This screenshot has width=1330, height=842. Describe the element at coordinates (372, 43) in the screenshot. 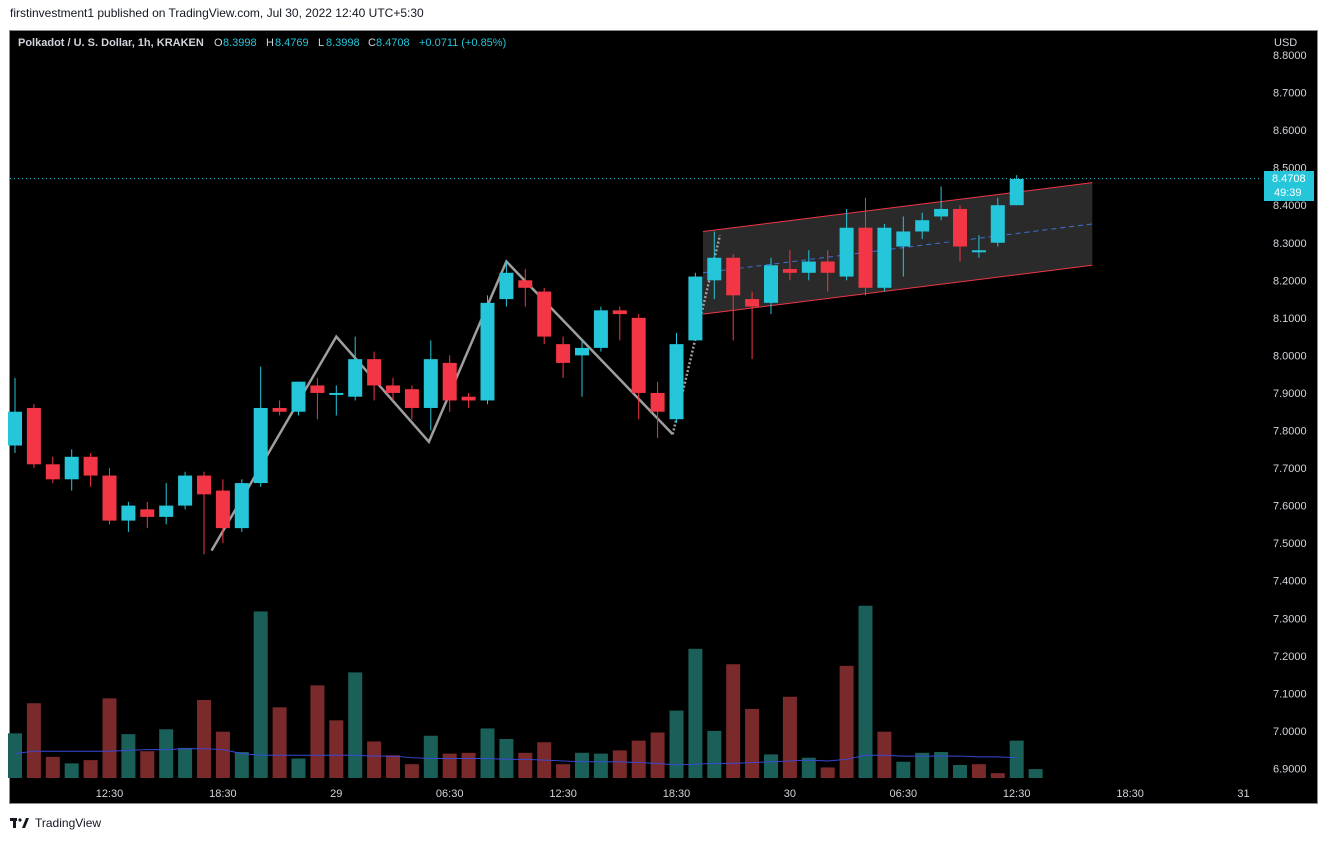

I see `legend-c-label: C` at that location.